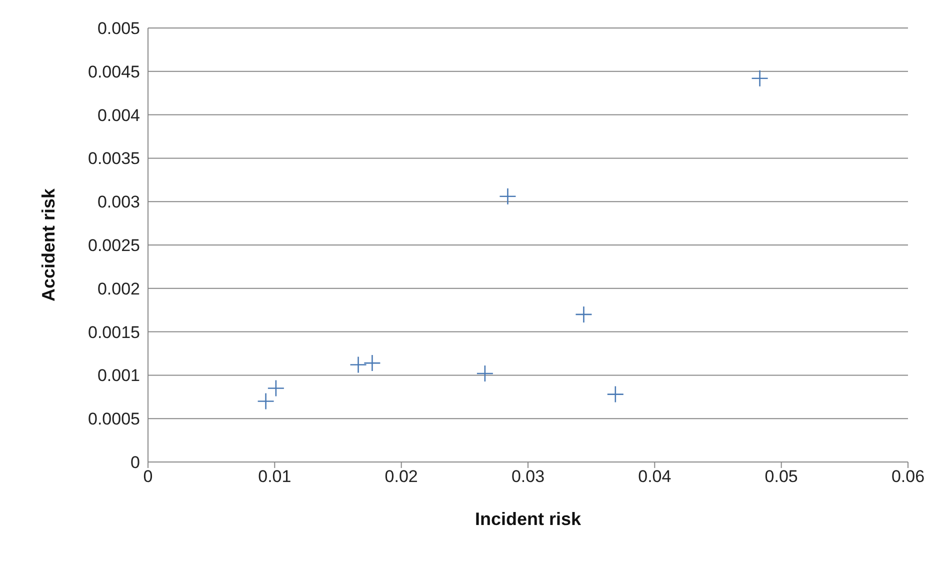  Describe the element at coordinates (528, 476) in the screenshot. I see `x-tick-label: 0.03` at that location.